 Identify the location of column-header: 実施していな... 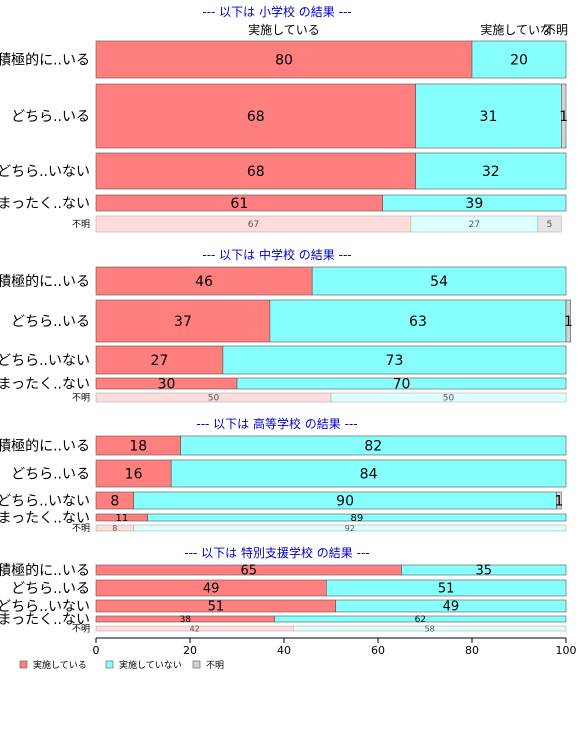
(519, 29).